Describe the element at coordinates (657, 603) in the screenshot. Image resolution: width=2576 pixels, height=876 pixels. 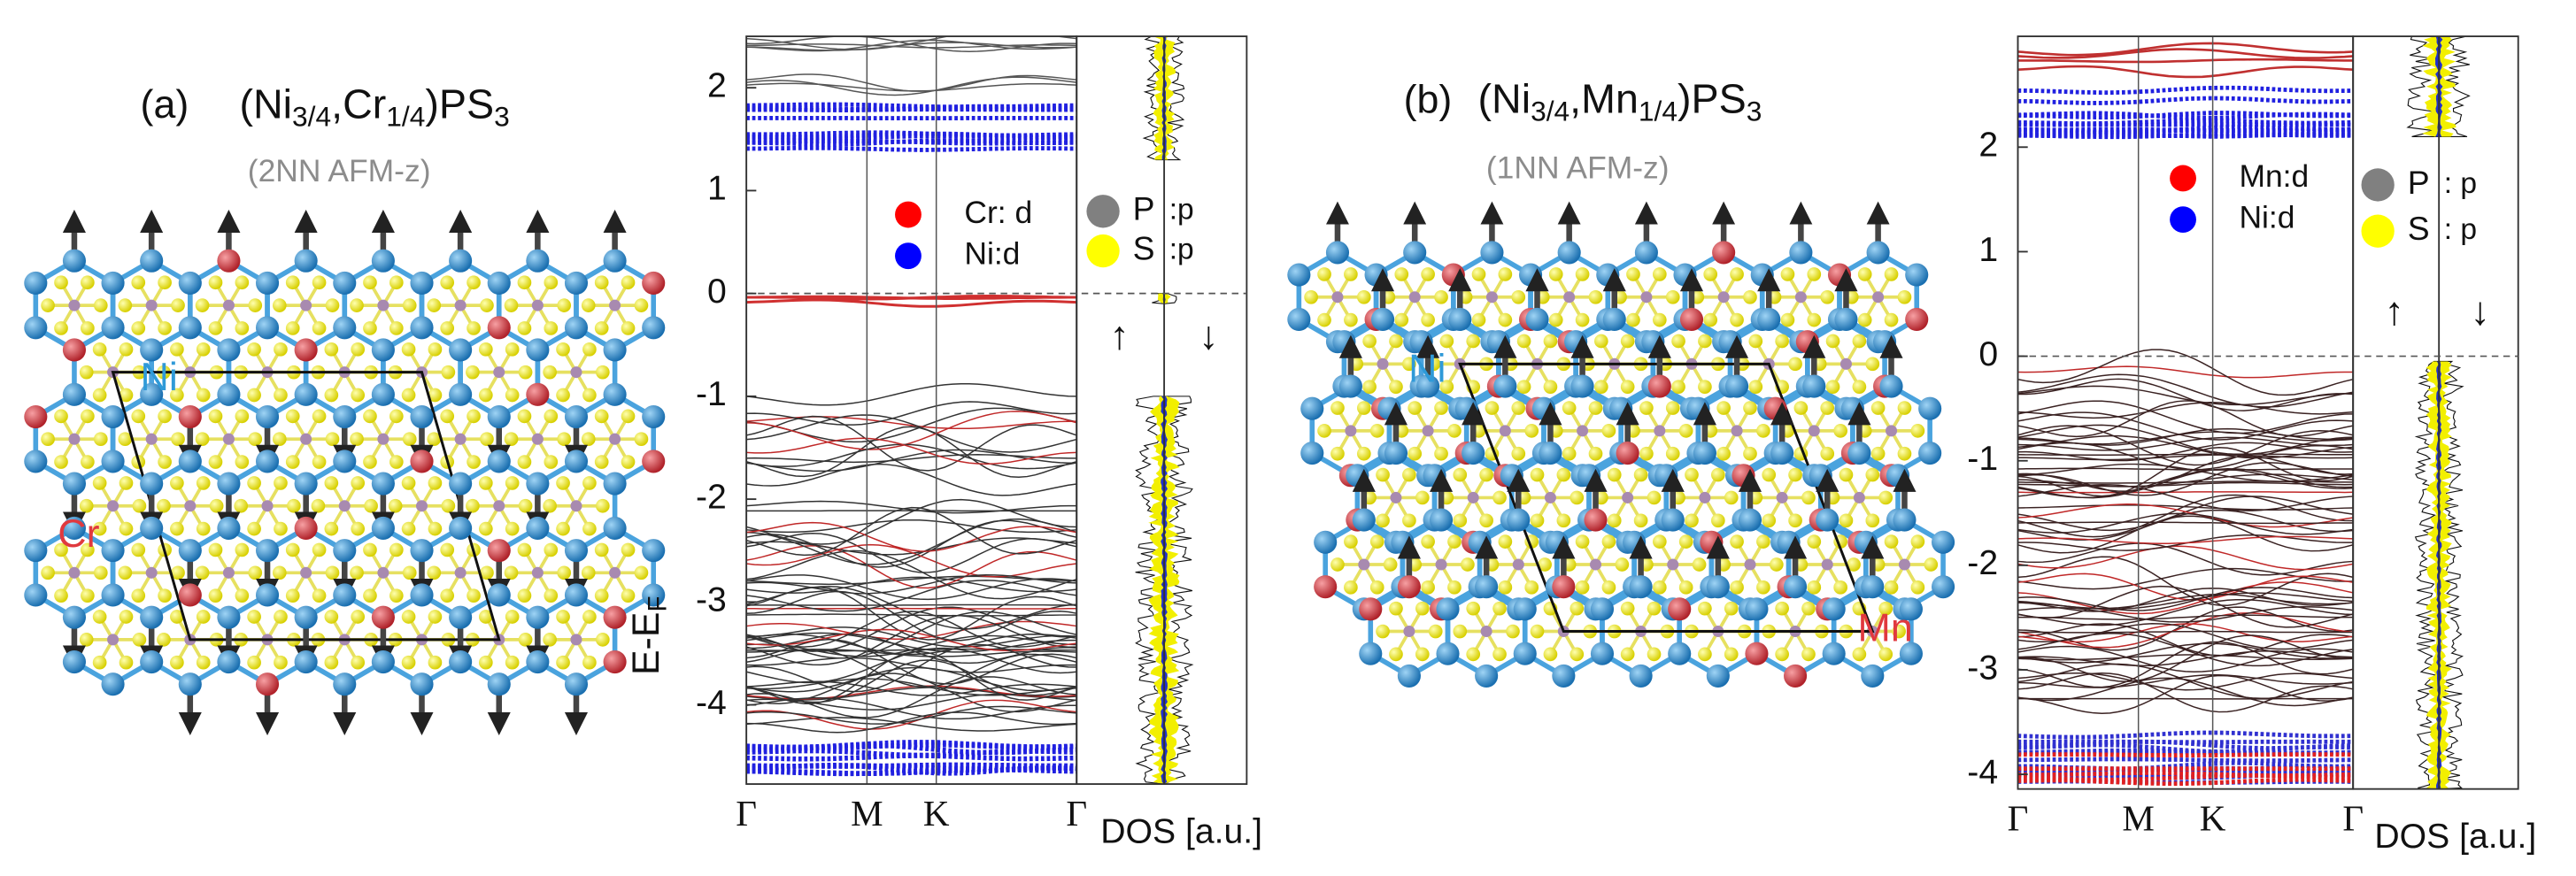
I see `y-axis-label-sub: F` at that location.